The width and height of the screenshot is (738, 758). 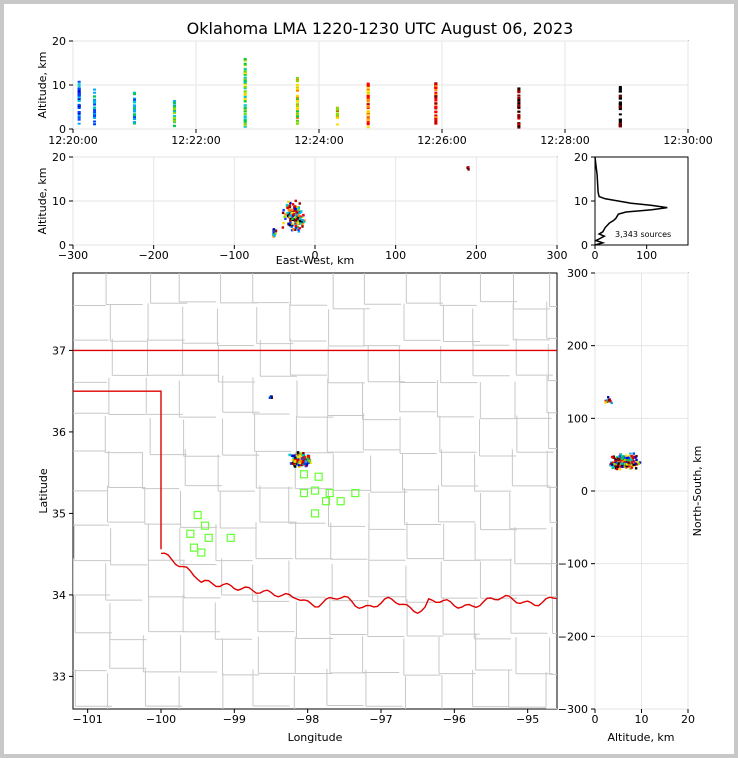 I want to click on altitude-histogram-line, so click(x=631, y=201).